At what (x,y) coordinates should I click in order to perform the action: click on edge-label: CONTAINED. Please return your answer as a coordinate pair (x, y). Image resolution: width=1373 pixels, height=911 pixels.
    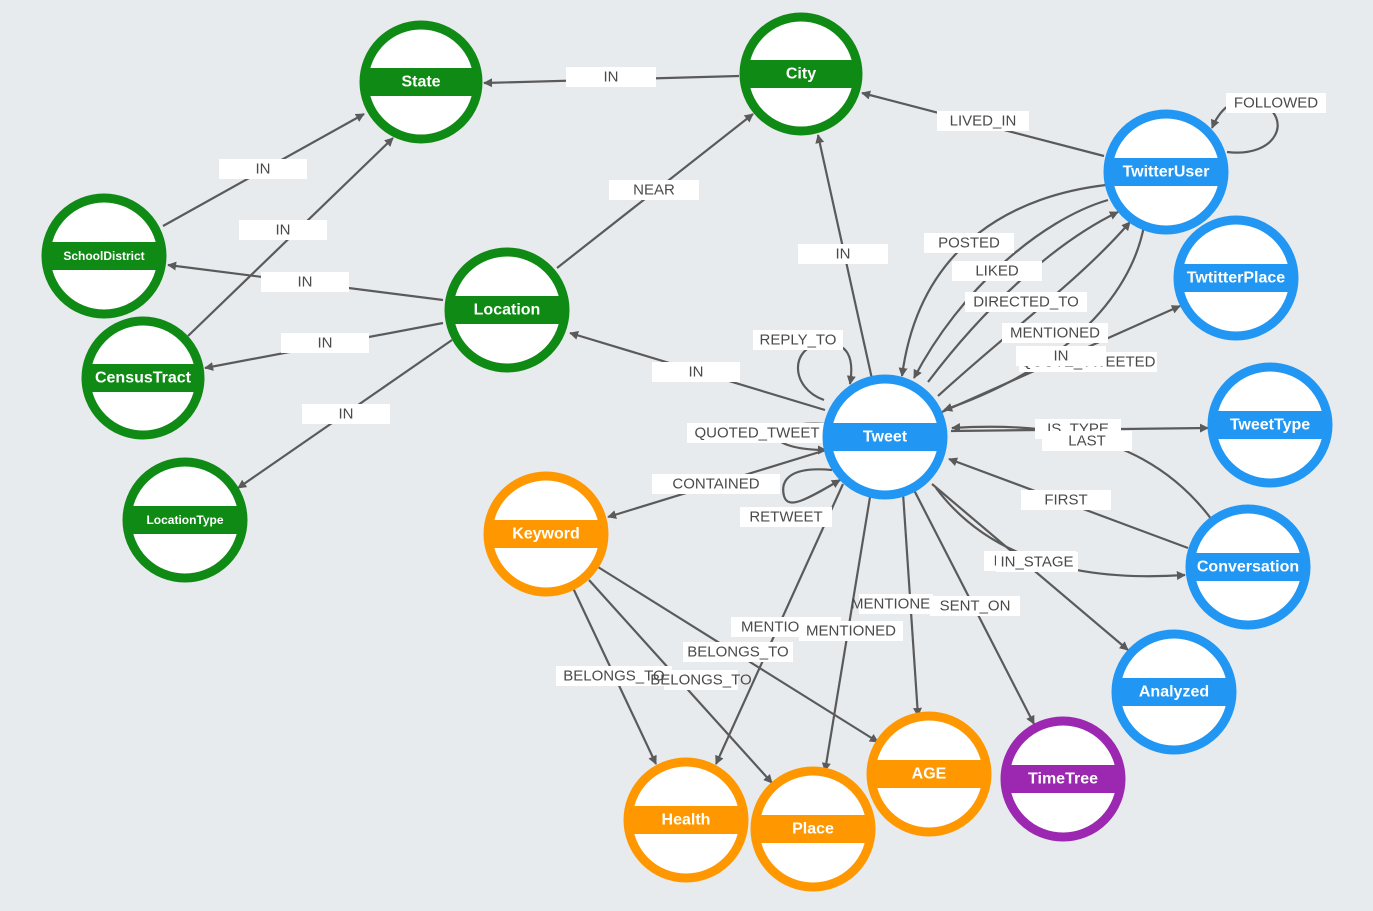
    Looking at the image, I should click on (716, 484).